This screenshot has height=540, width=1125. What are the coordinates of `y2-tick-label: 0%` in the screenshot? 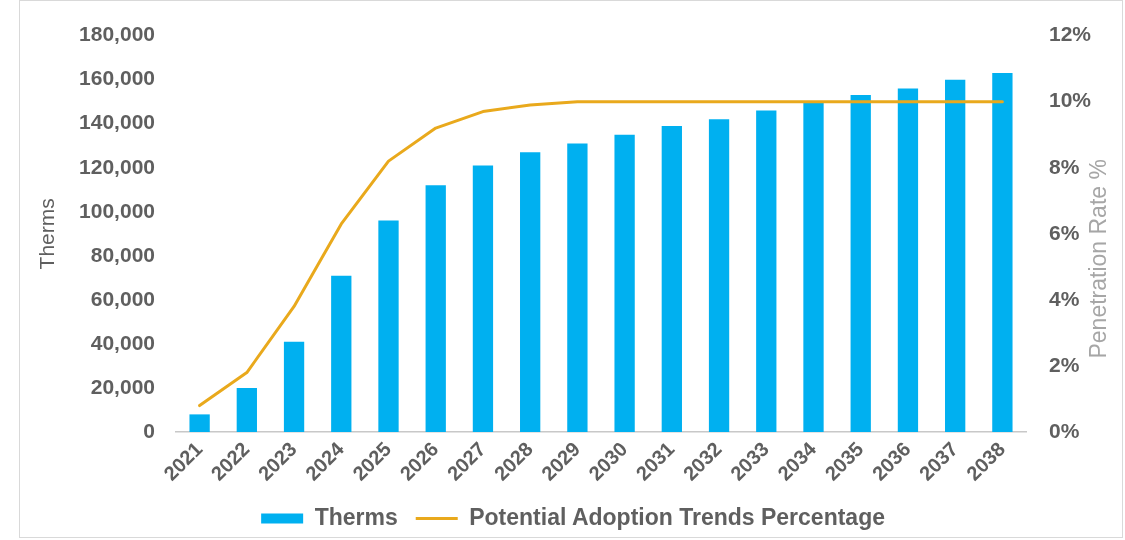 It's located at (1064, 430).